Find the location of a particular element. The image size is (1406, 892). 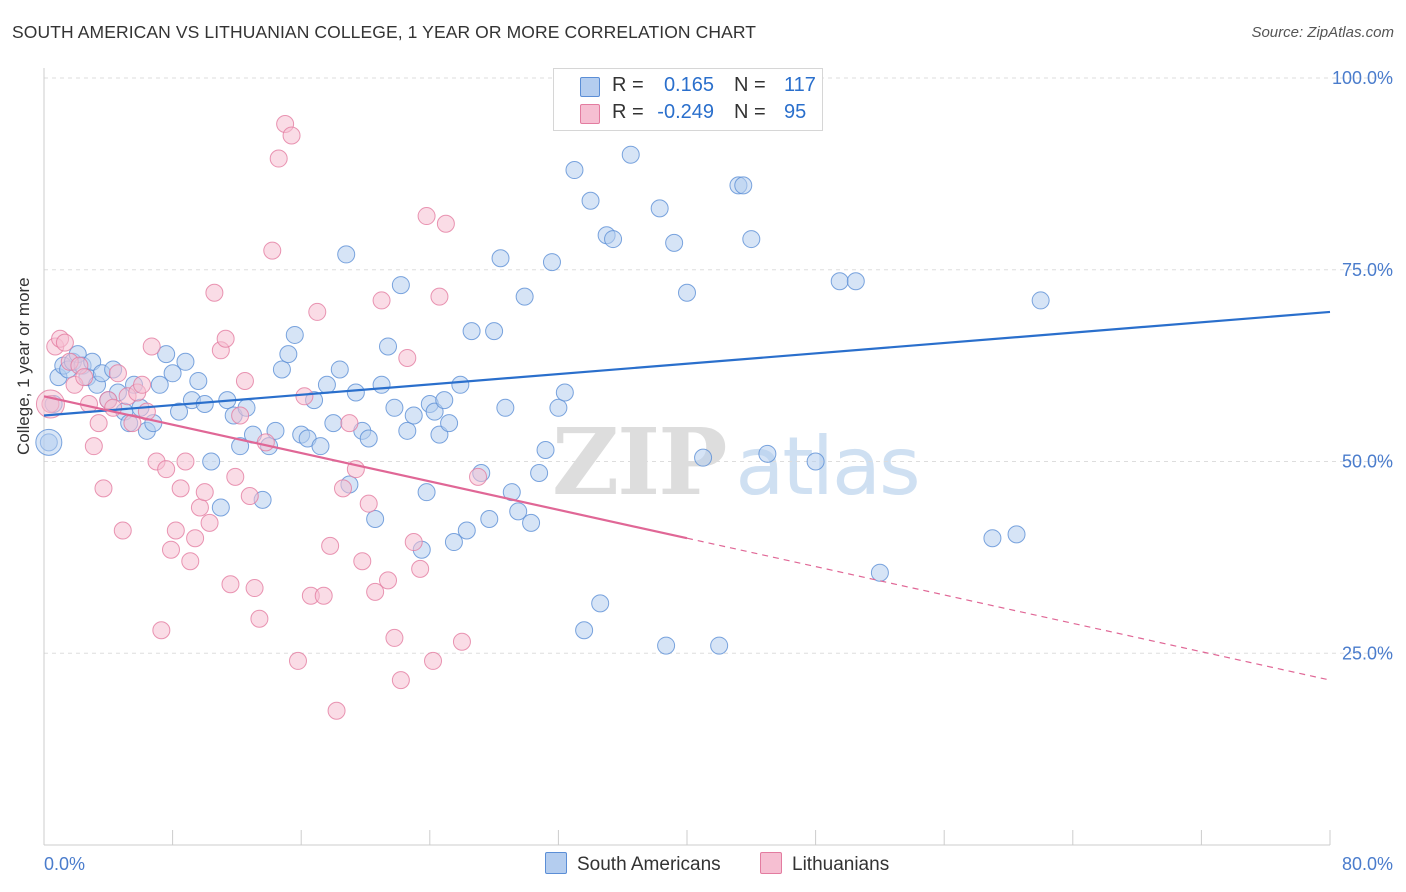

lithuanians-point-large is located at coordinates (50, 404).